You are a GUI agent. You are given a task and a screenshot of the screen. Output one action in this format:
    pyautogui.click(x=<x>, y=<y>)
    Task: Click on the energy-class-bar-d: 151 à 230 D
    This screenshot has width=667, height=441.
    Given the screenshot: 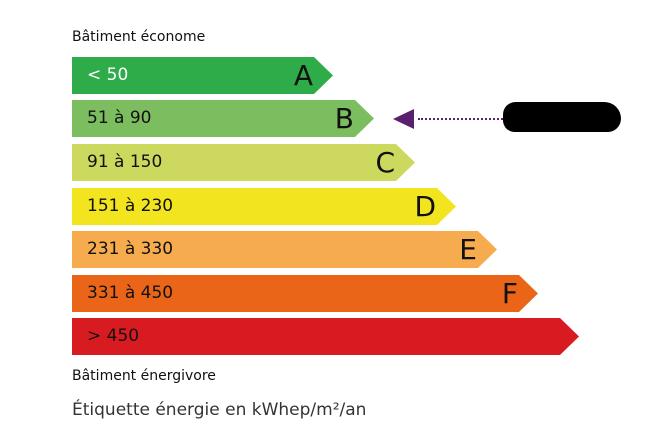 What is the action you would take?
    pyautogui.click(x=264, y=206)
    